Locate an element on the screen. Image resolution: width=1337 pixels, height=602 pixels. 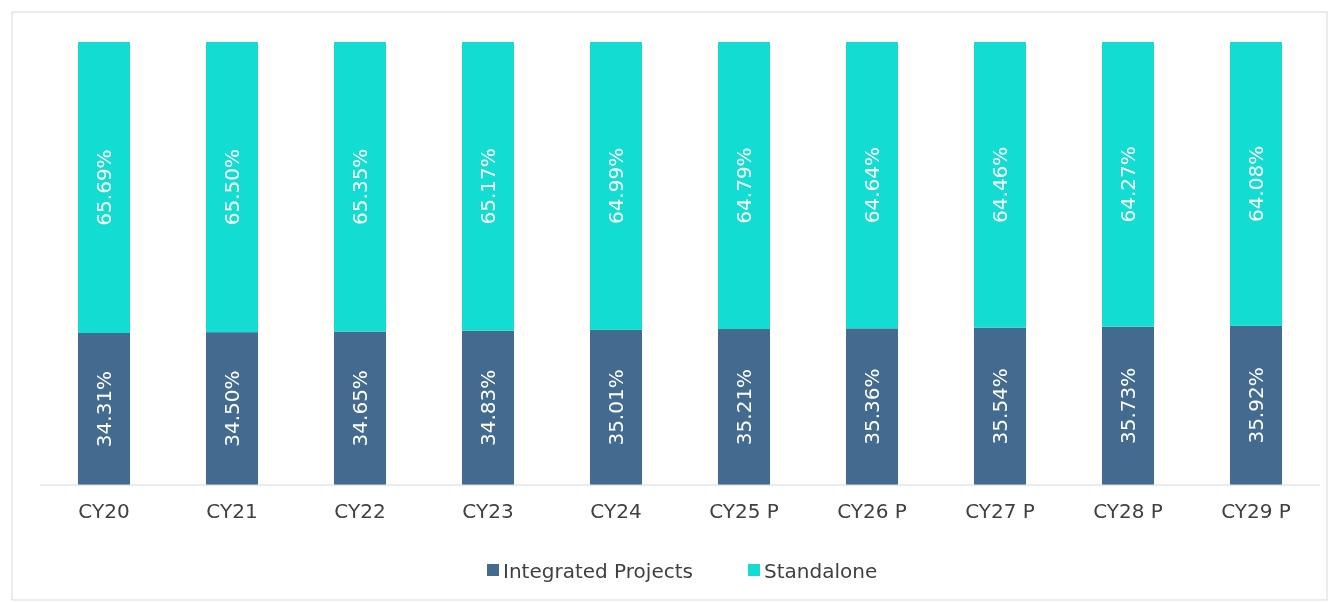
data-label: 34.50% is located at coordinates (232, 408).